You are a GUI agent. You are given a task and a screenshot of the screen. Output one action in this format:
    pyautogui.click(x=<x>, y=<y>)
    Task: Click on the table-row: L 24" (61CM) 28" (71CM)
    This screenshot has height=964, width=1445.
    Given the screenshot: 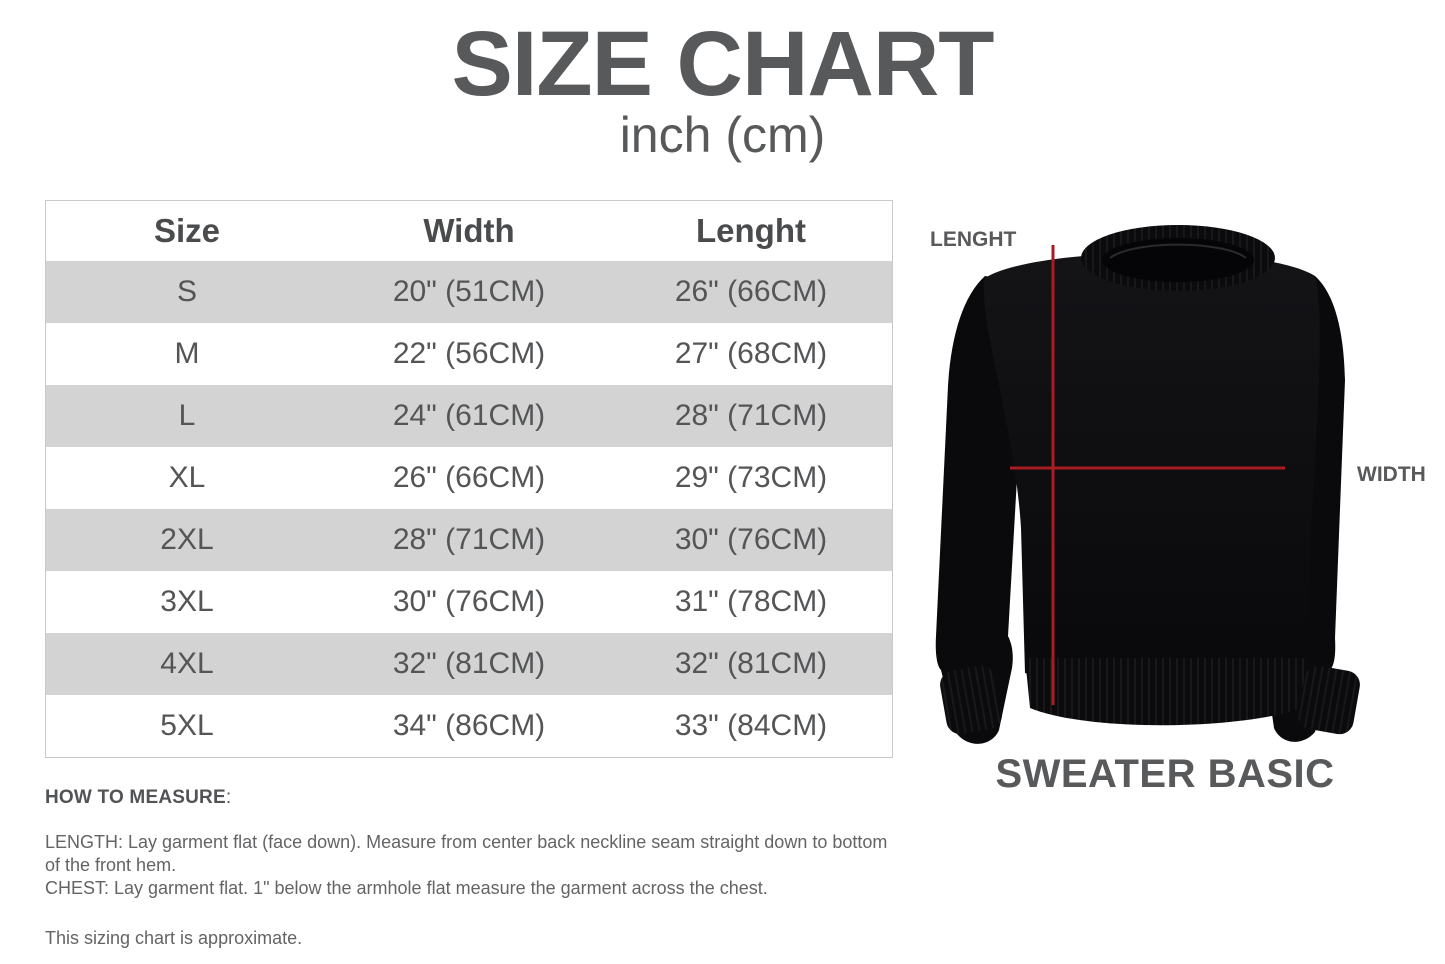 What is the action you would take?
    pyautogui.click(x=469, y=416)
    